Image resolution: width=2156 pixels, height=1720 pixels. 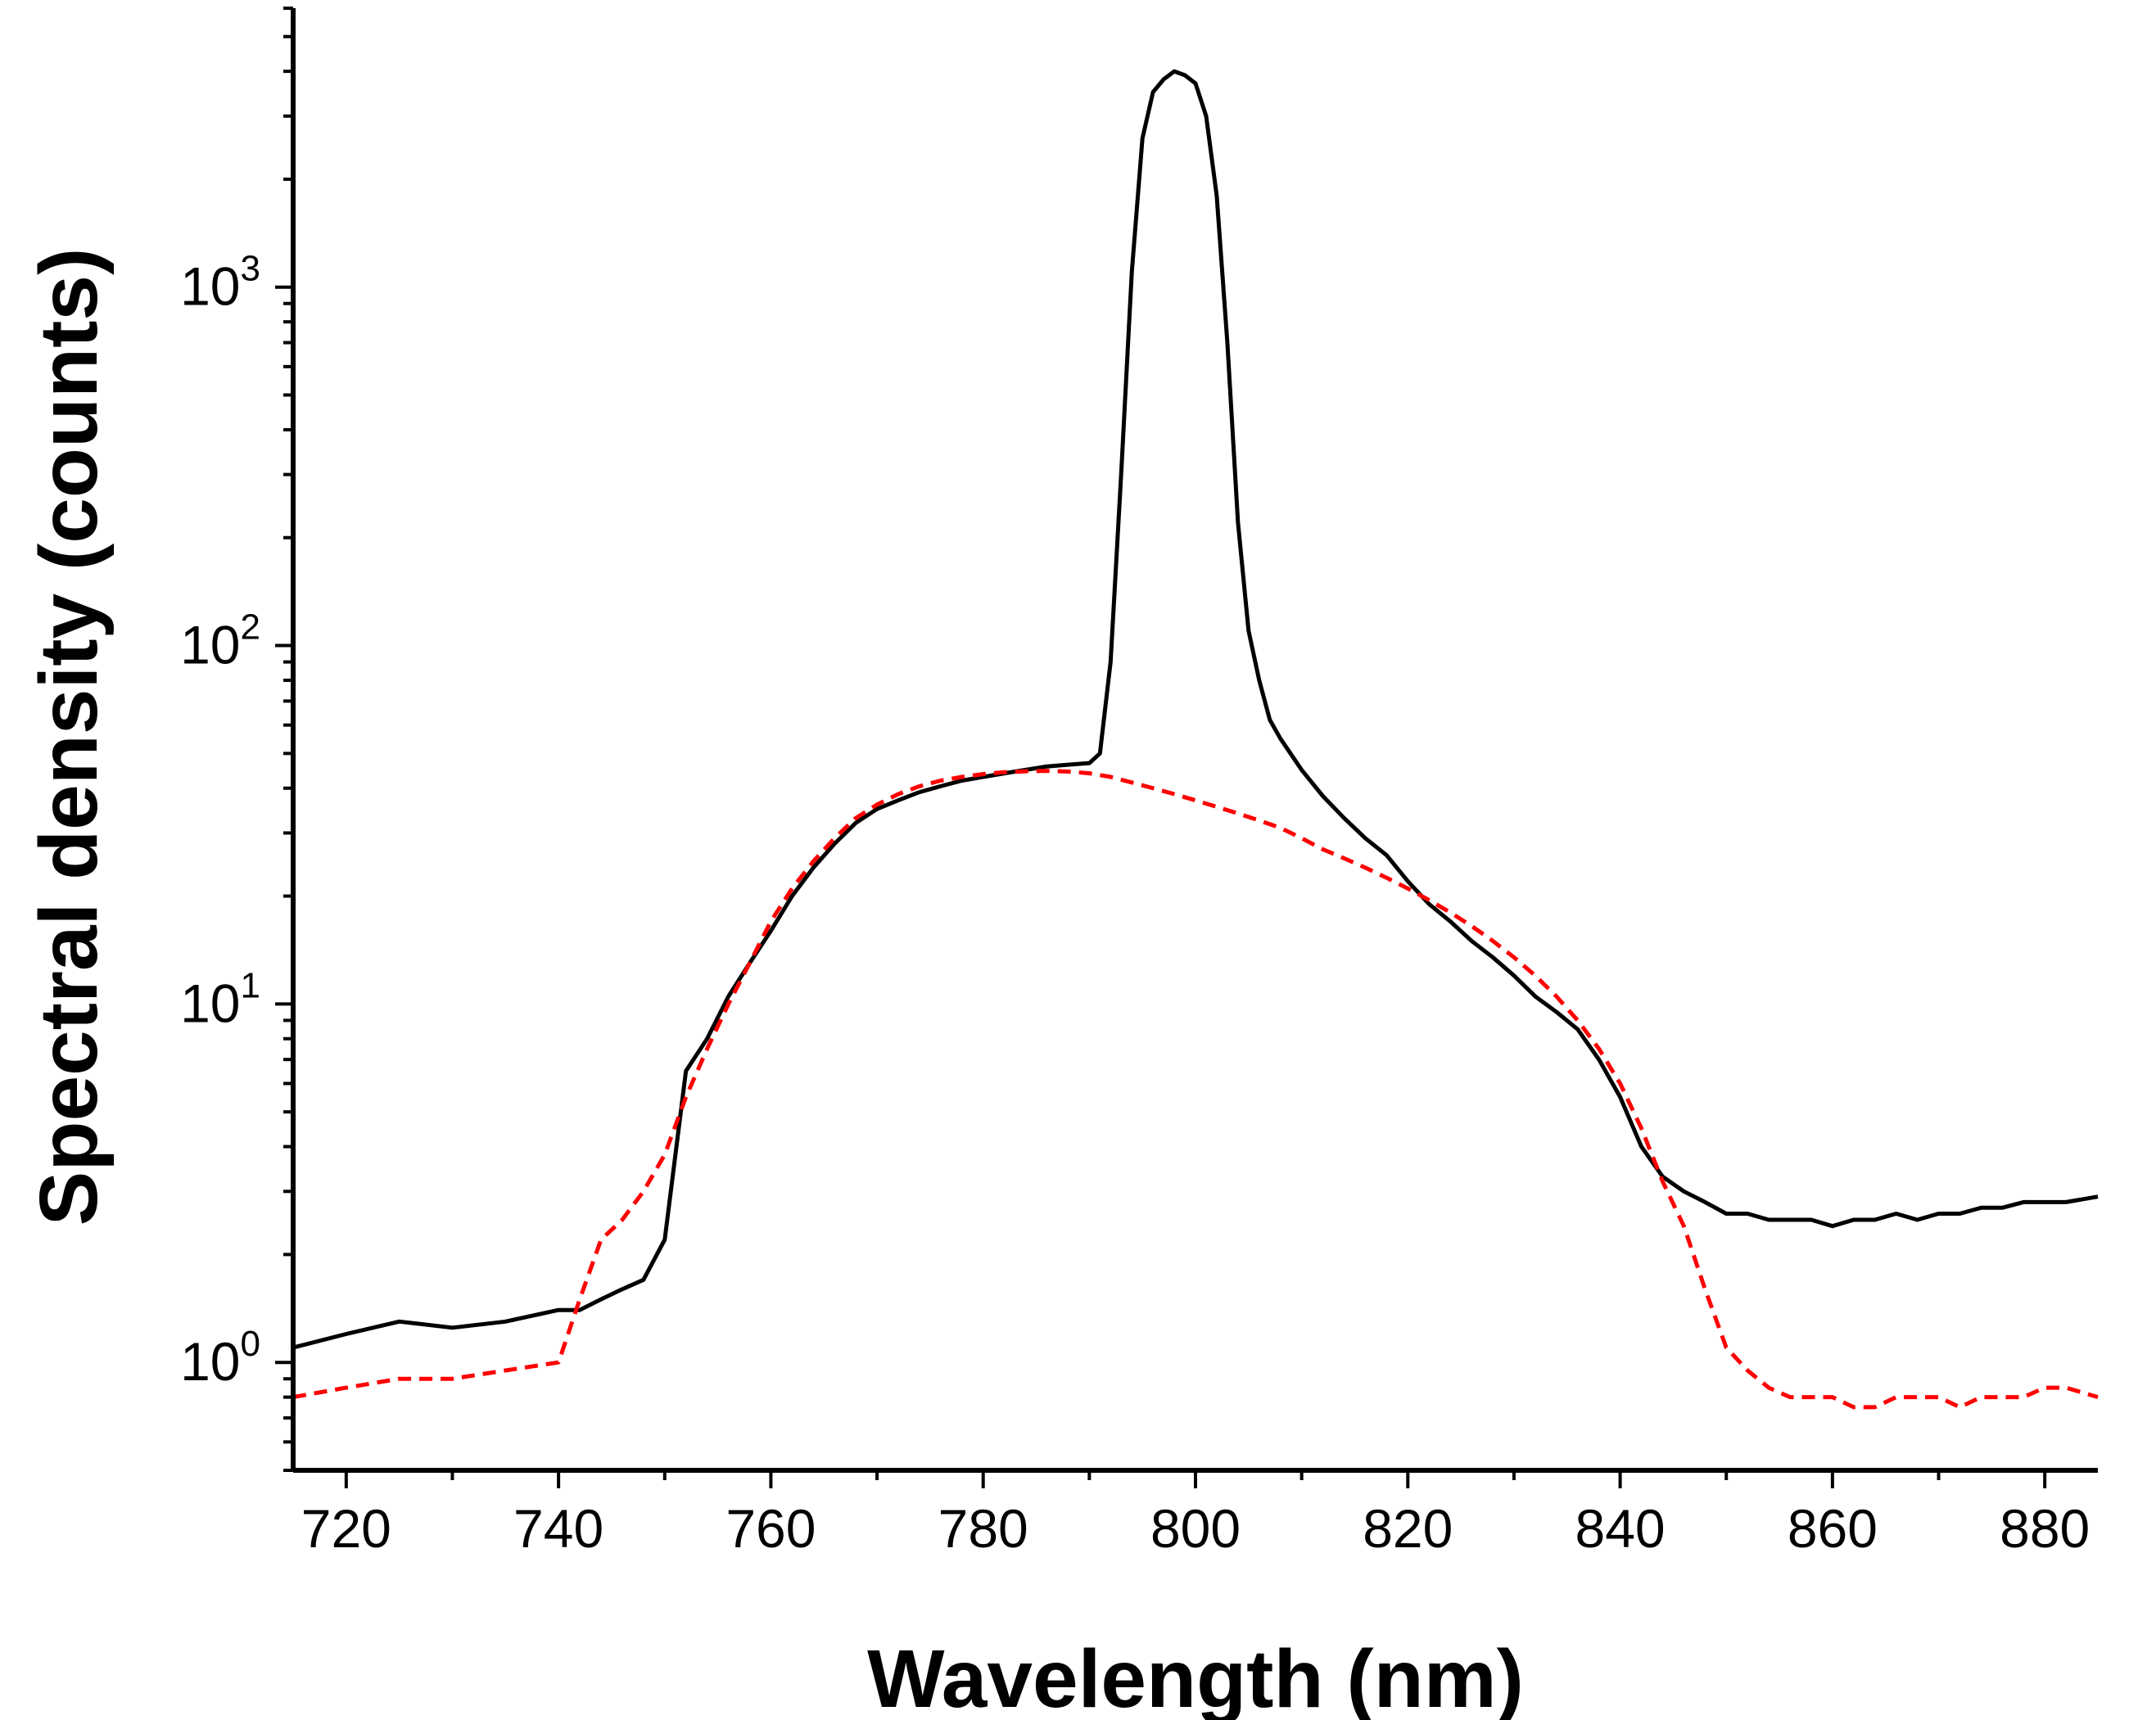 What do you see at coordinates (983, 1528) in the screenshot?
I see `x-tick-label: 780` at bounding box center [983, 1528].